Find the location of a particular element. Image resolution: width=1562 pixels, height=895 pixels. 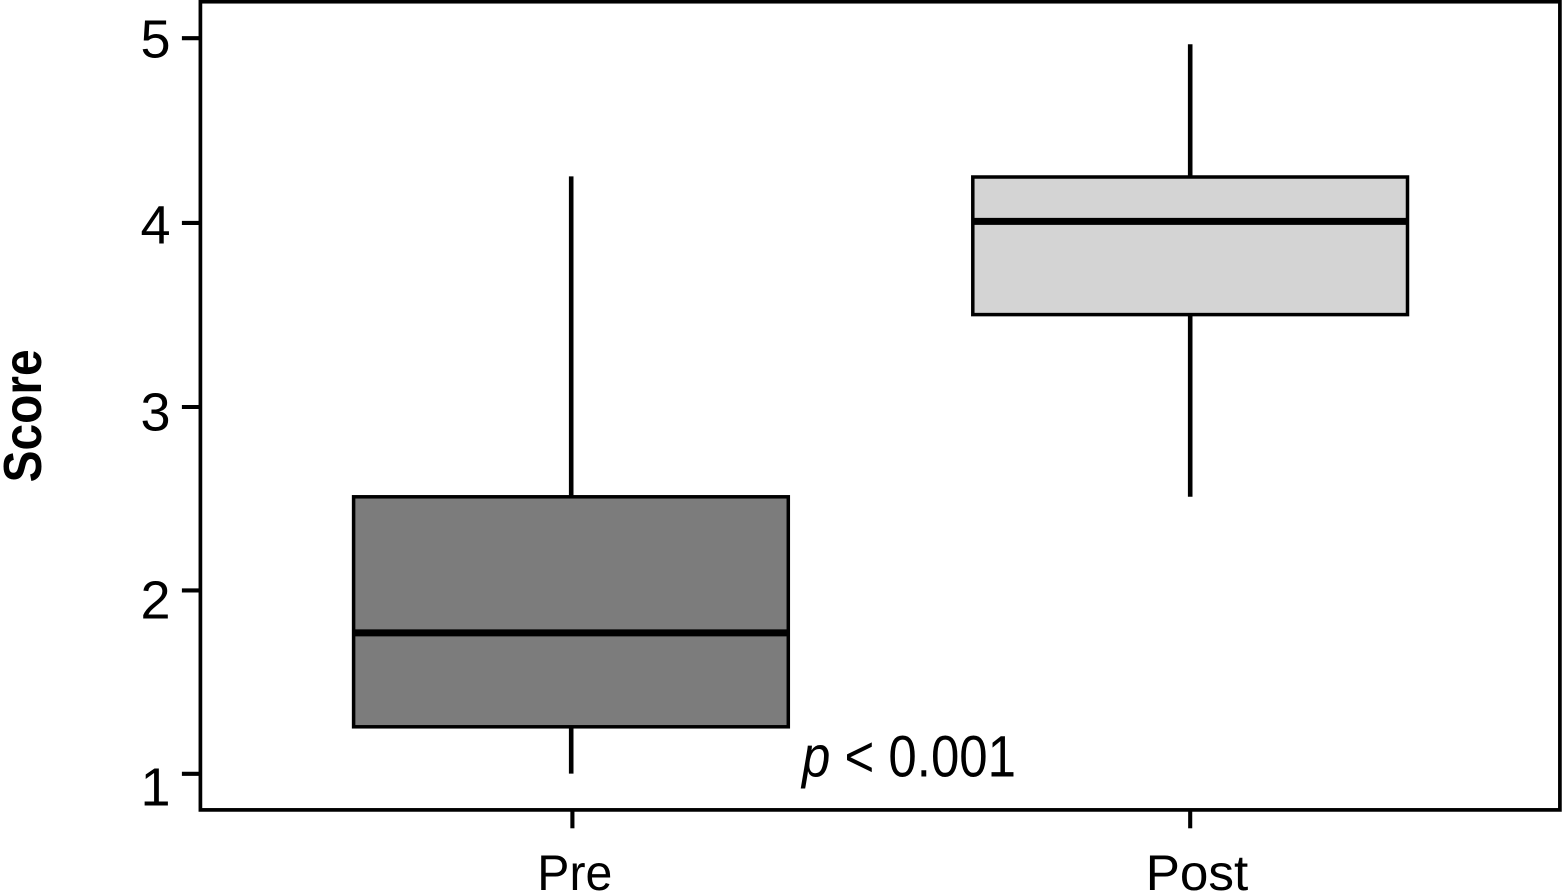

svg-text: 1 is located at coordinates (155, 787).